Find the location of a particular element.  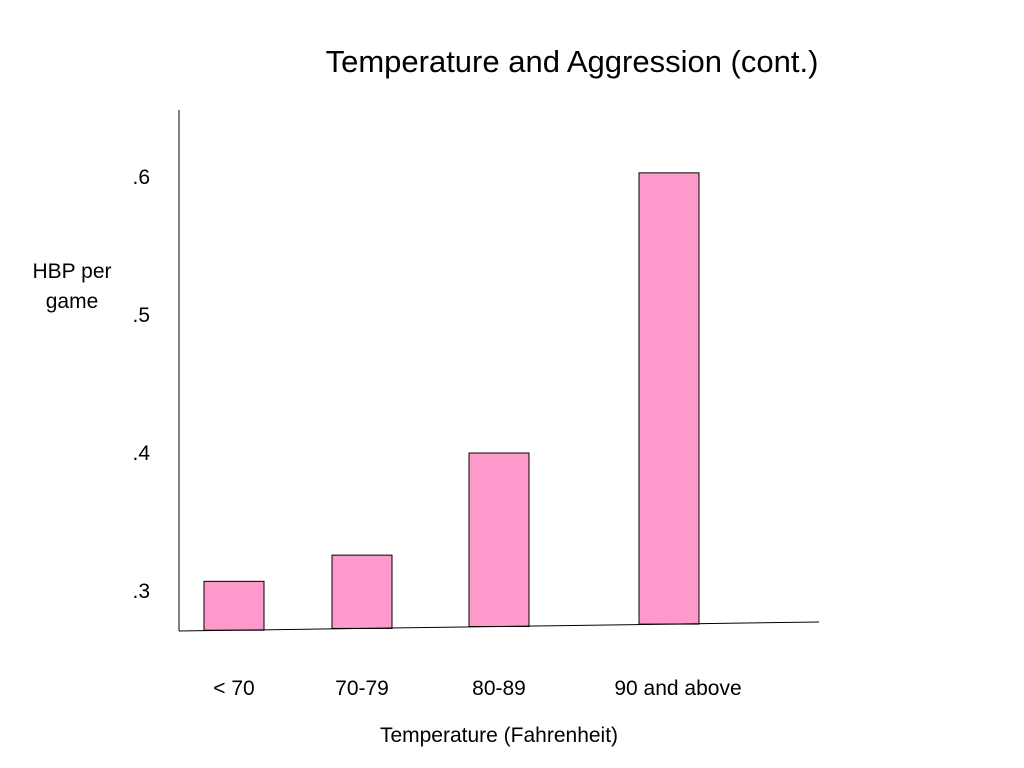

chart-title: Temperature and Aggression (cont.) is located at coordinates (572, 61).